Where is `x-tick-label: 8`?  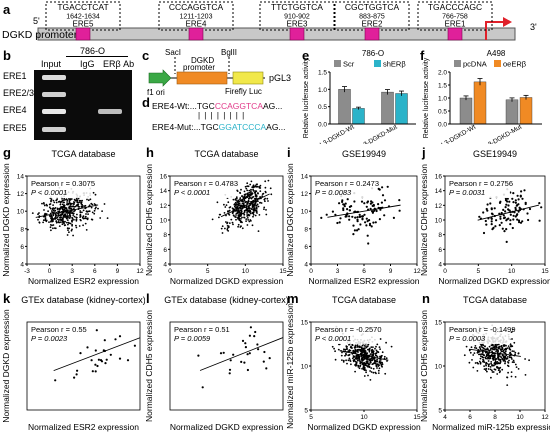 x-tick-label: 8 is located at coordinates (495, 417).